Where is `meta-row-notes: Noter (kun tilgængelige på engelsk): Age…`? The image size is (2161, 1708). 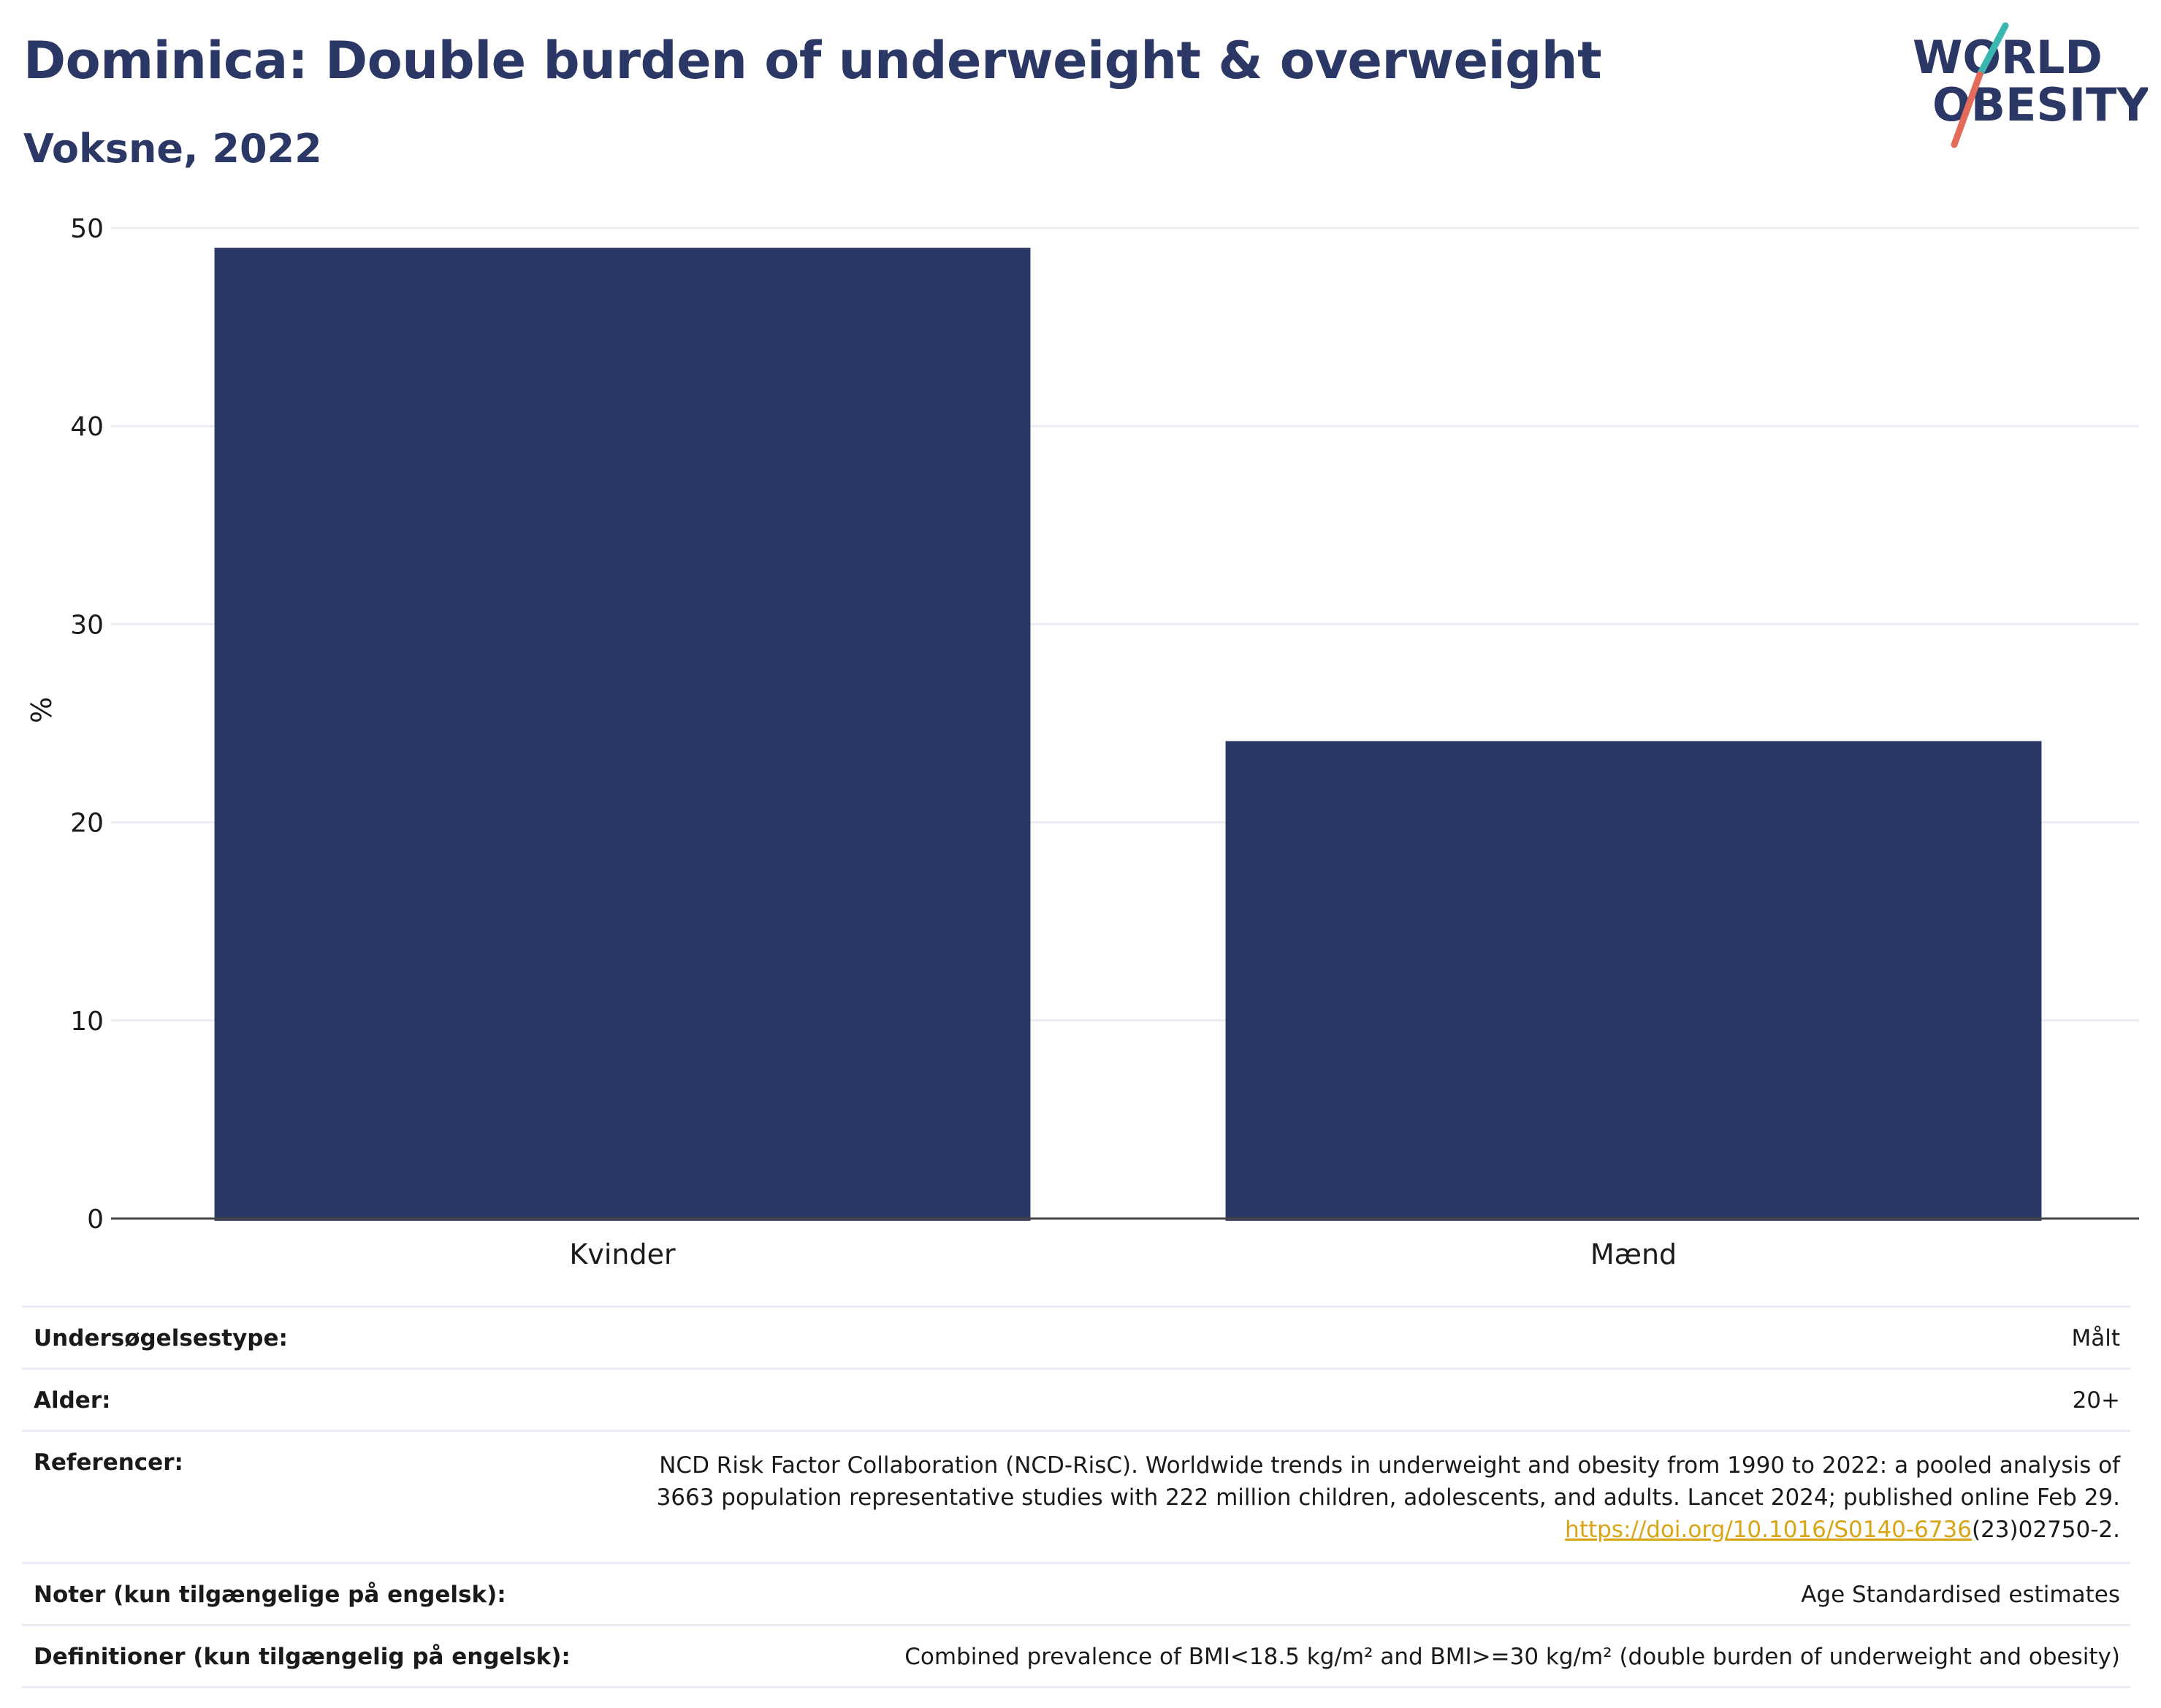 meta-row-notes: Noter (kun tilgængelige på engelsk): Age… is located at coordinates (1076, 1593).